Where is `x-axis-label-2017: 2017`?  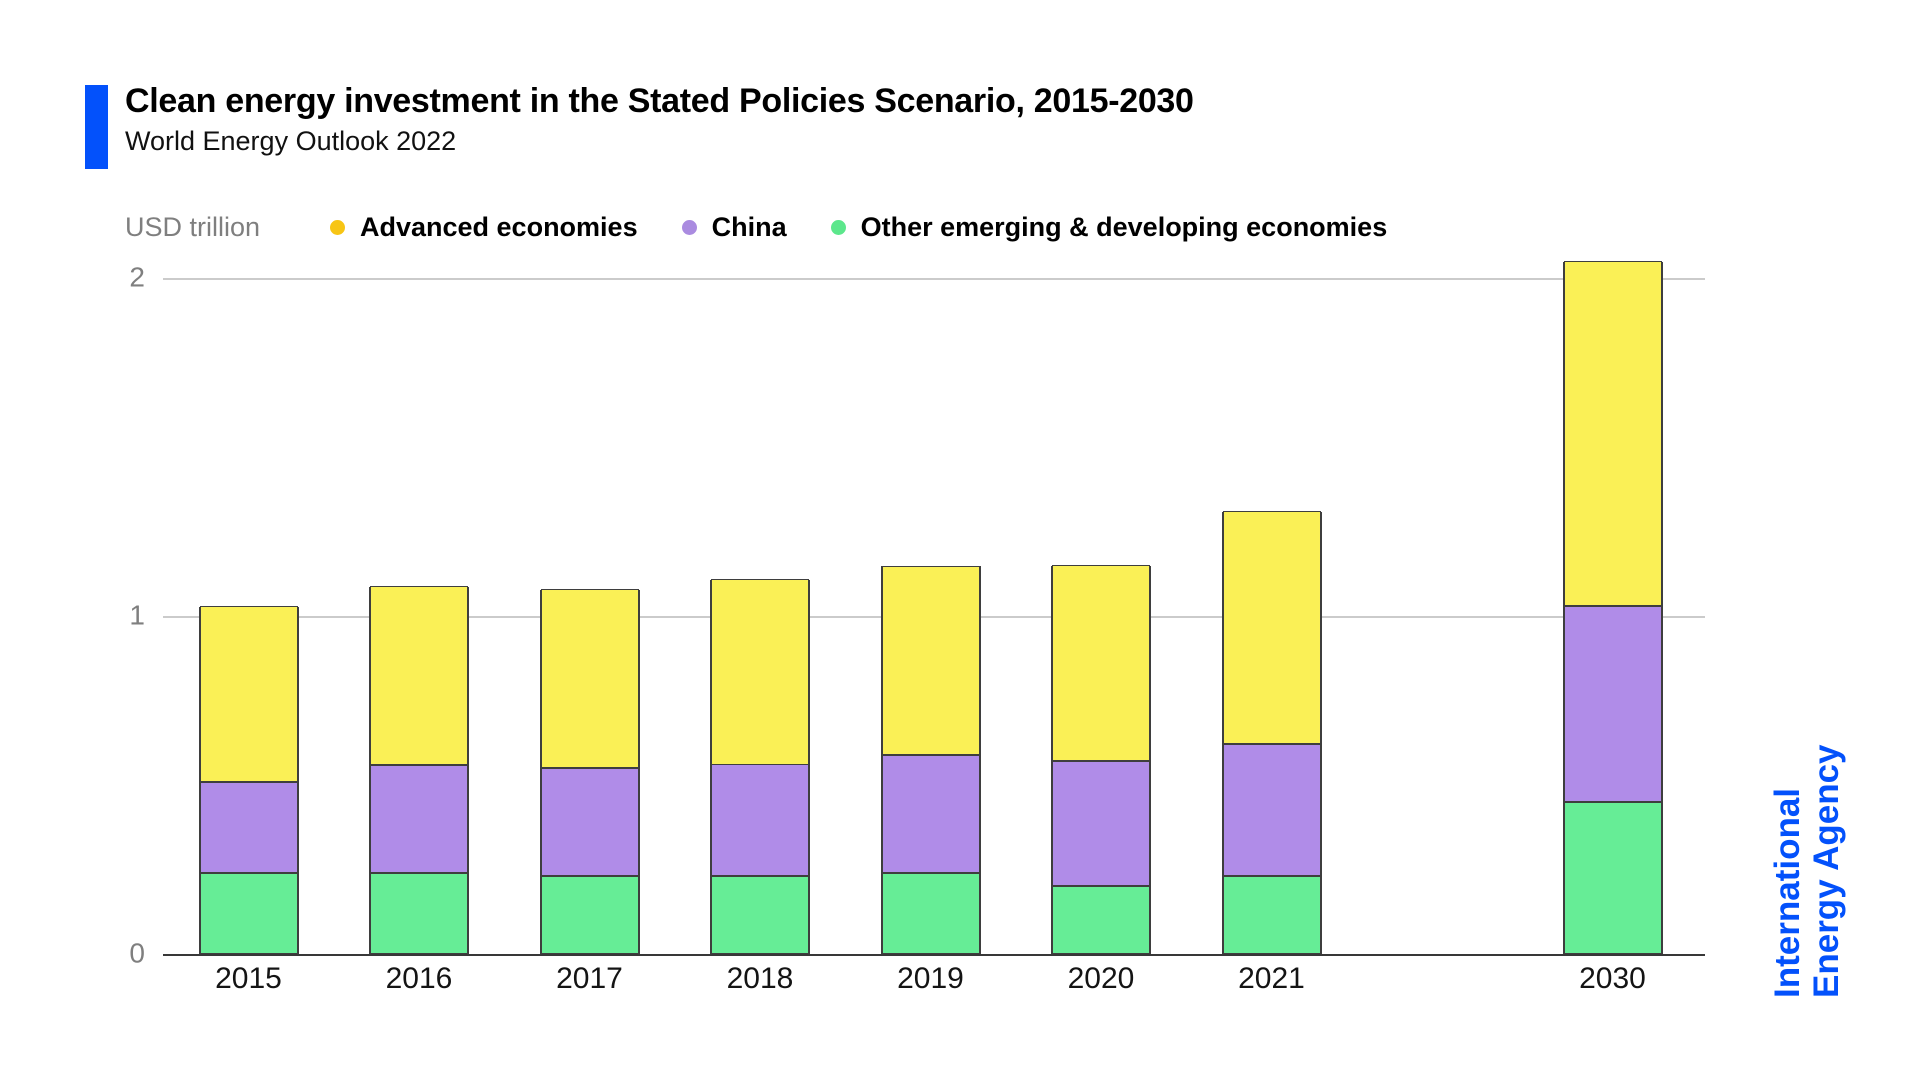
x-axis-label-2017: 2017 is located at coordinates (589, 978).